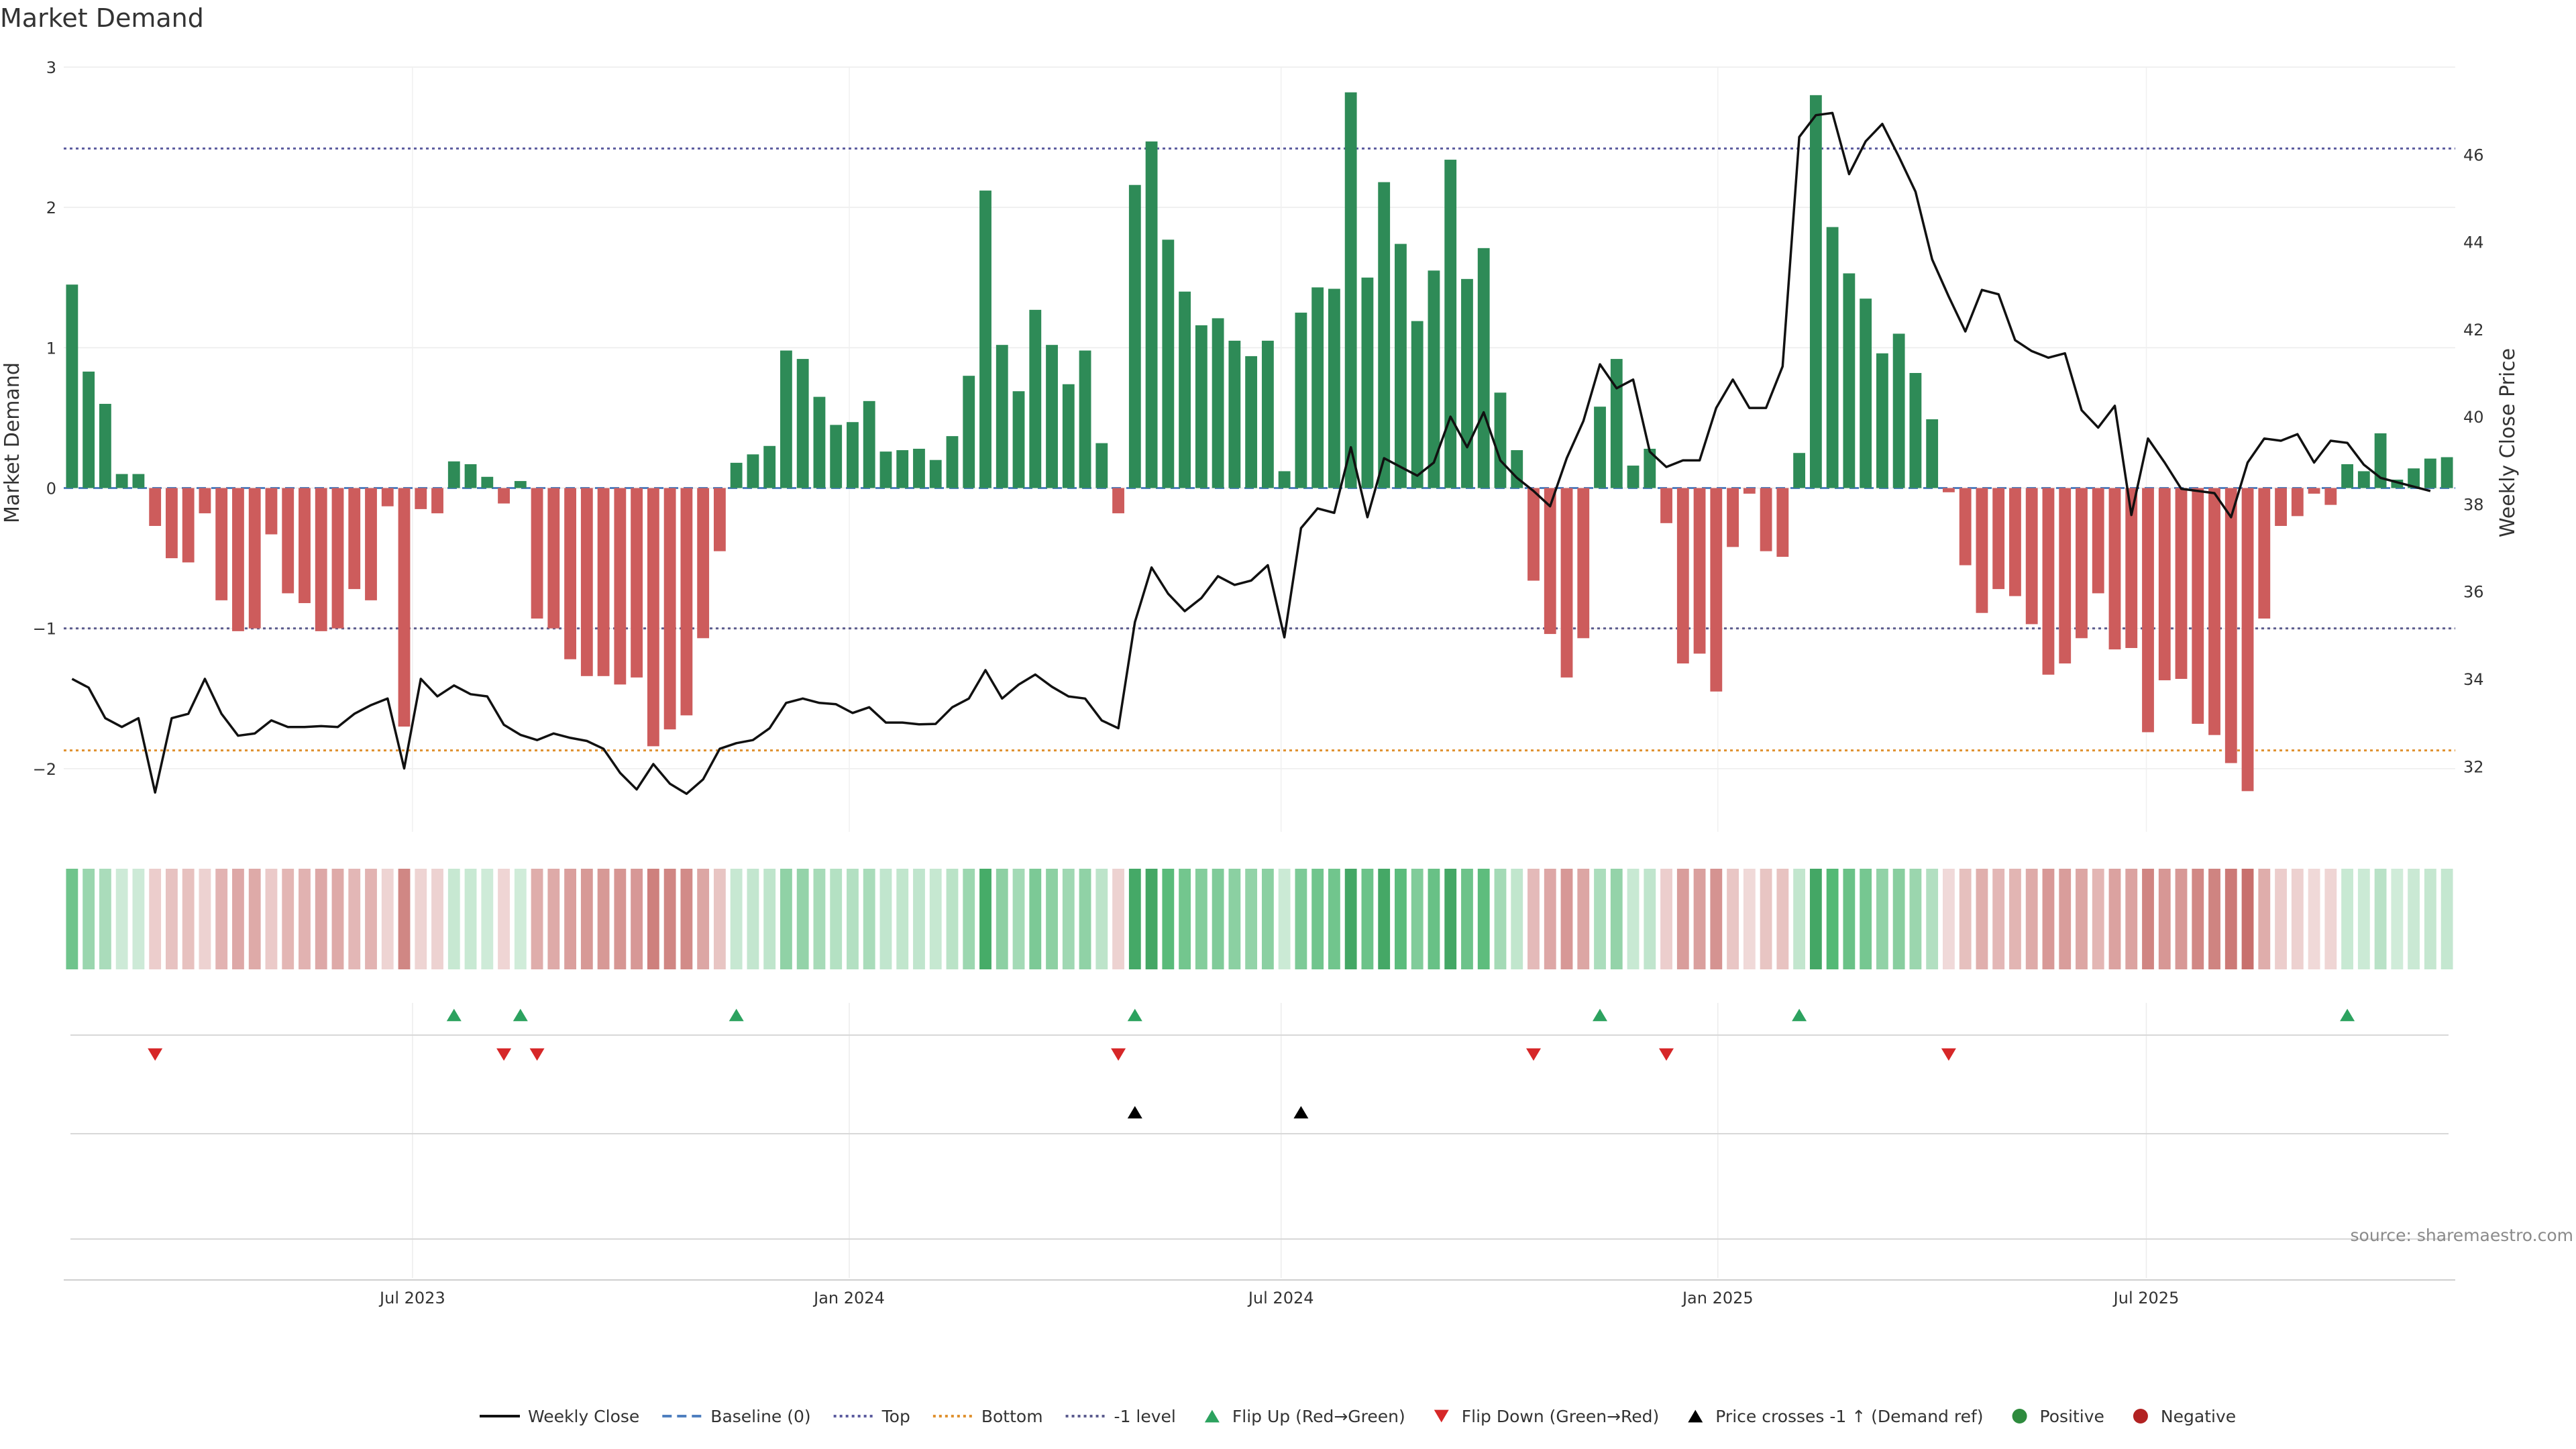 The height and width of the screenshot is (1449, 2576). I want to click on y2-tick-label: 44, so click(2473, 242).